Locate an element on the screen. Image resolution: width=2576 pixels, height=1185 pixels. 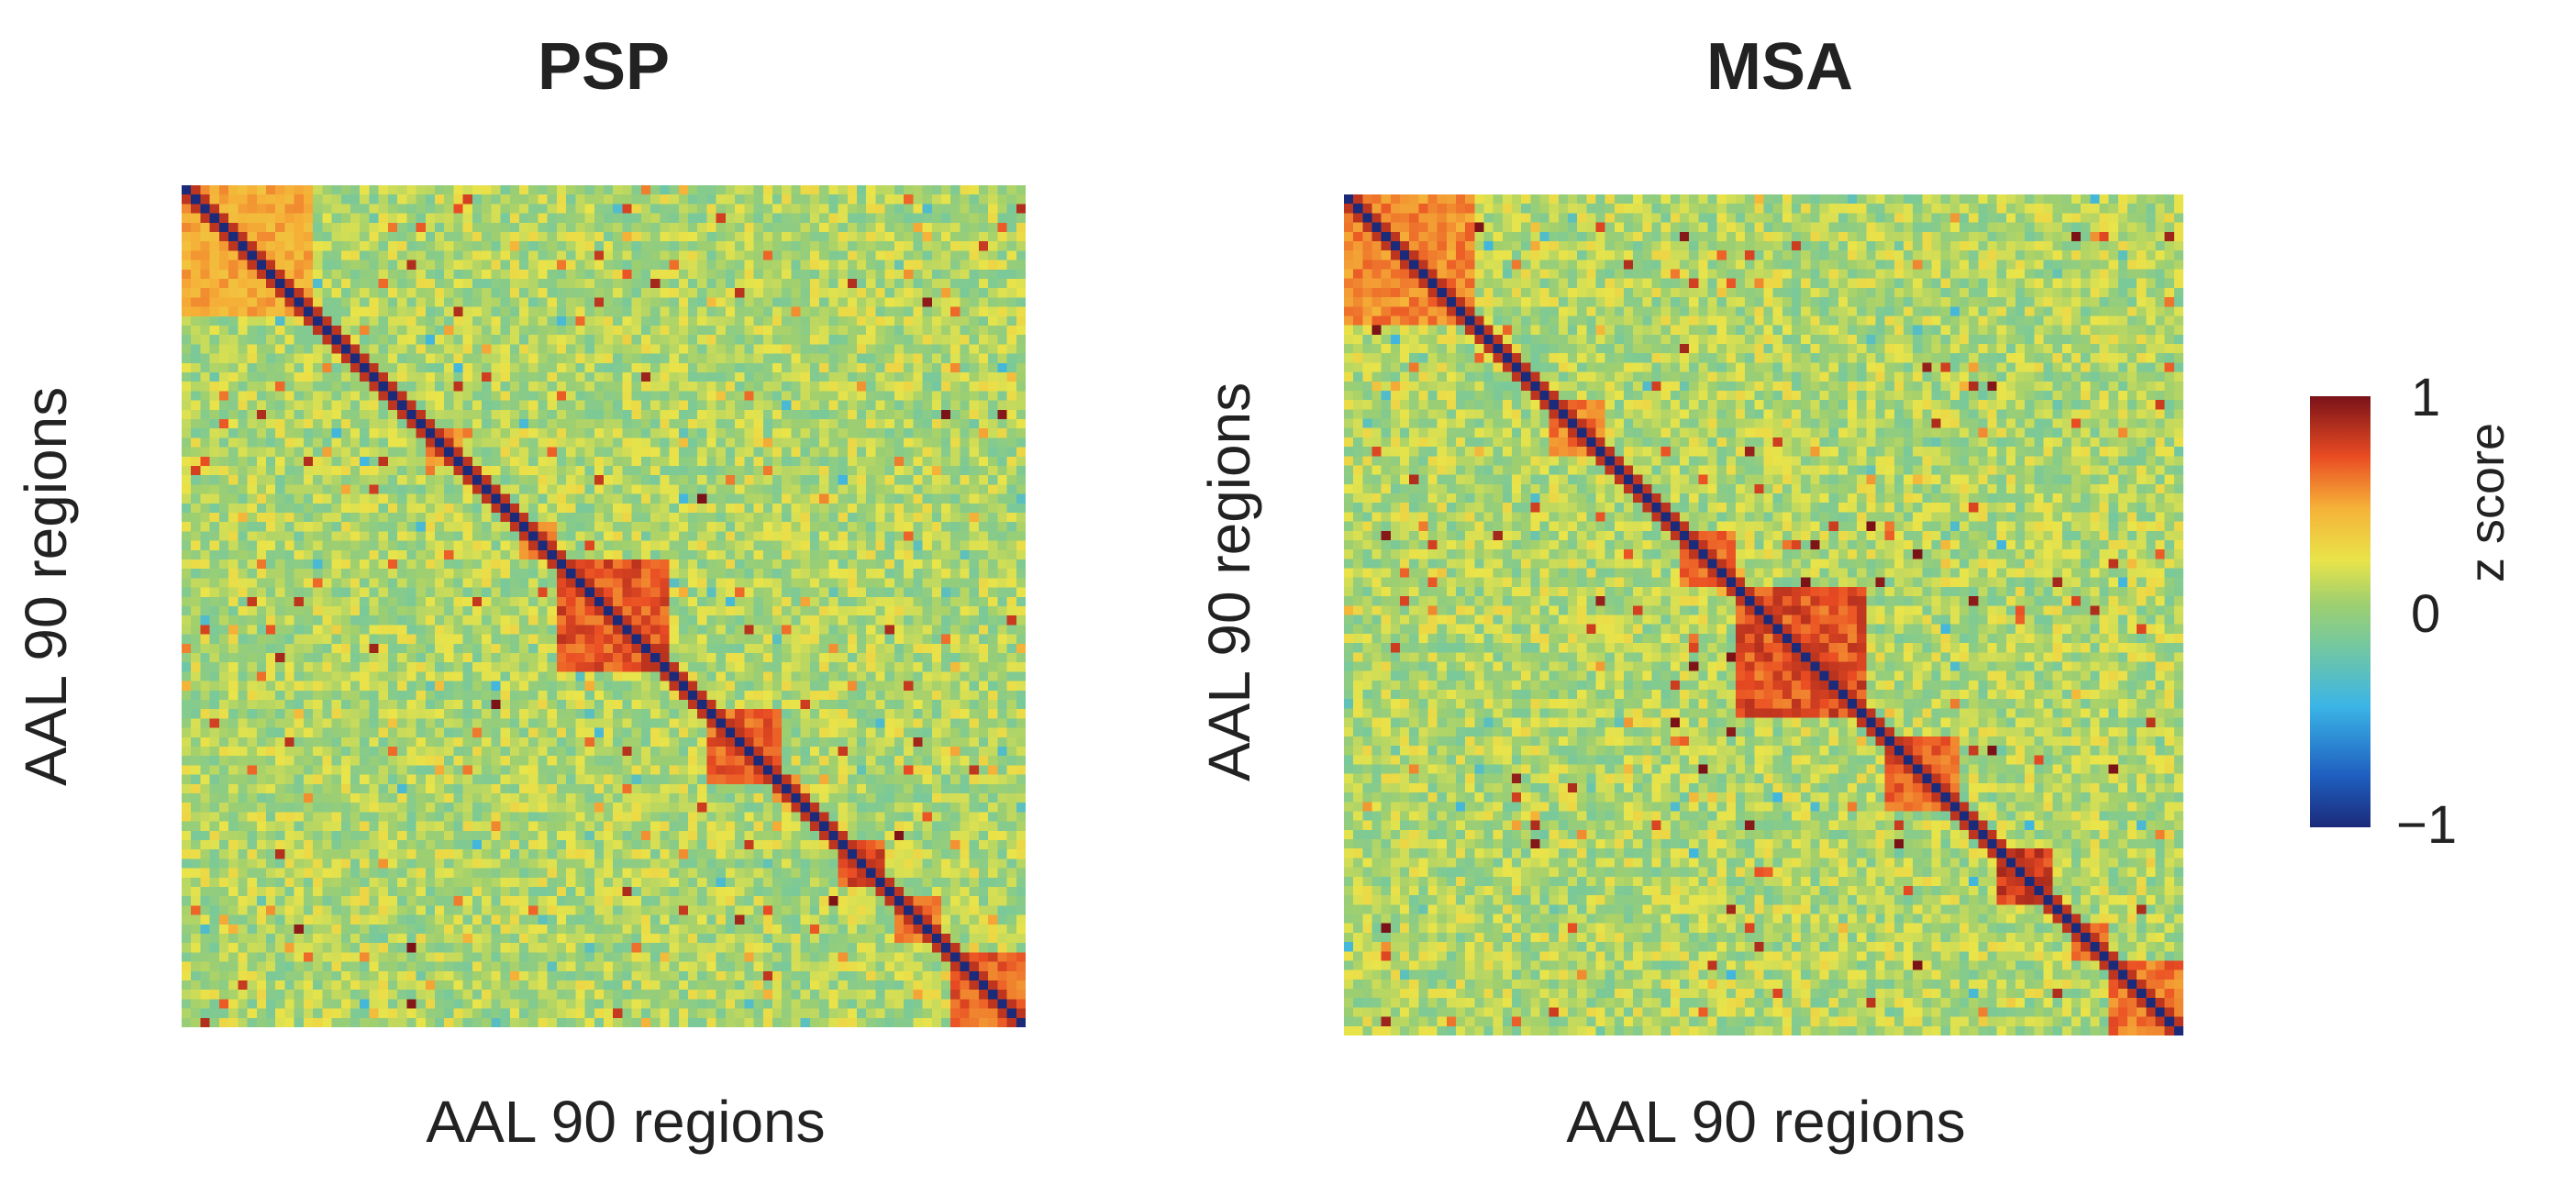
colorbar-tick-min: −1 is located at coordinates (2427, 825).